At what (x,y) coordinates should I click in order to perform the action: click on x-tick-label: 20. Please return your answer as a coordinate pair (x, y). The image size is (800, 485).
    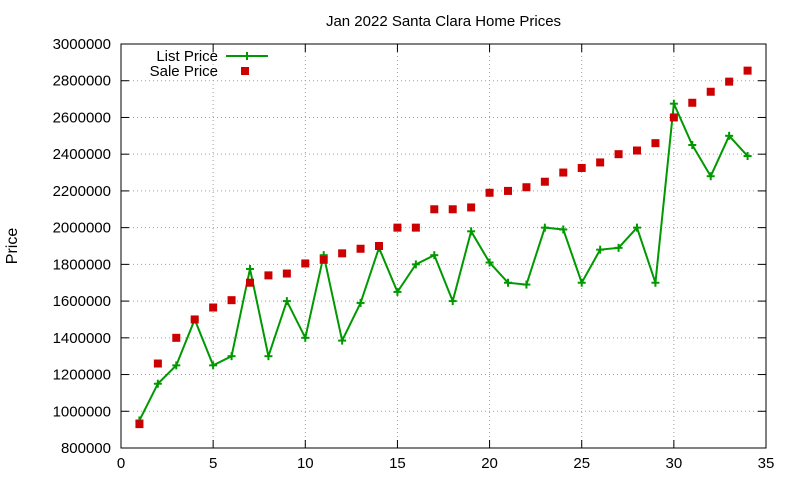
    Looking at the image, I should click on (489, 463).